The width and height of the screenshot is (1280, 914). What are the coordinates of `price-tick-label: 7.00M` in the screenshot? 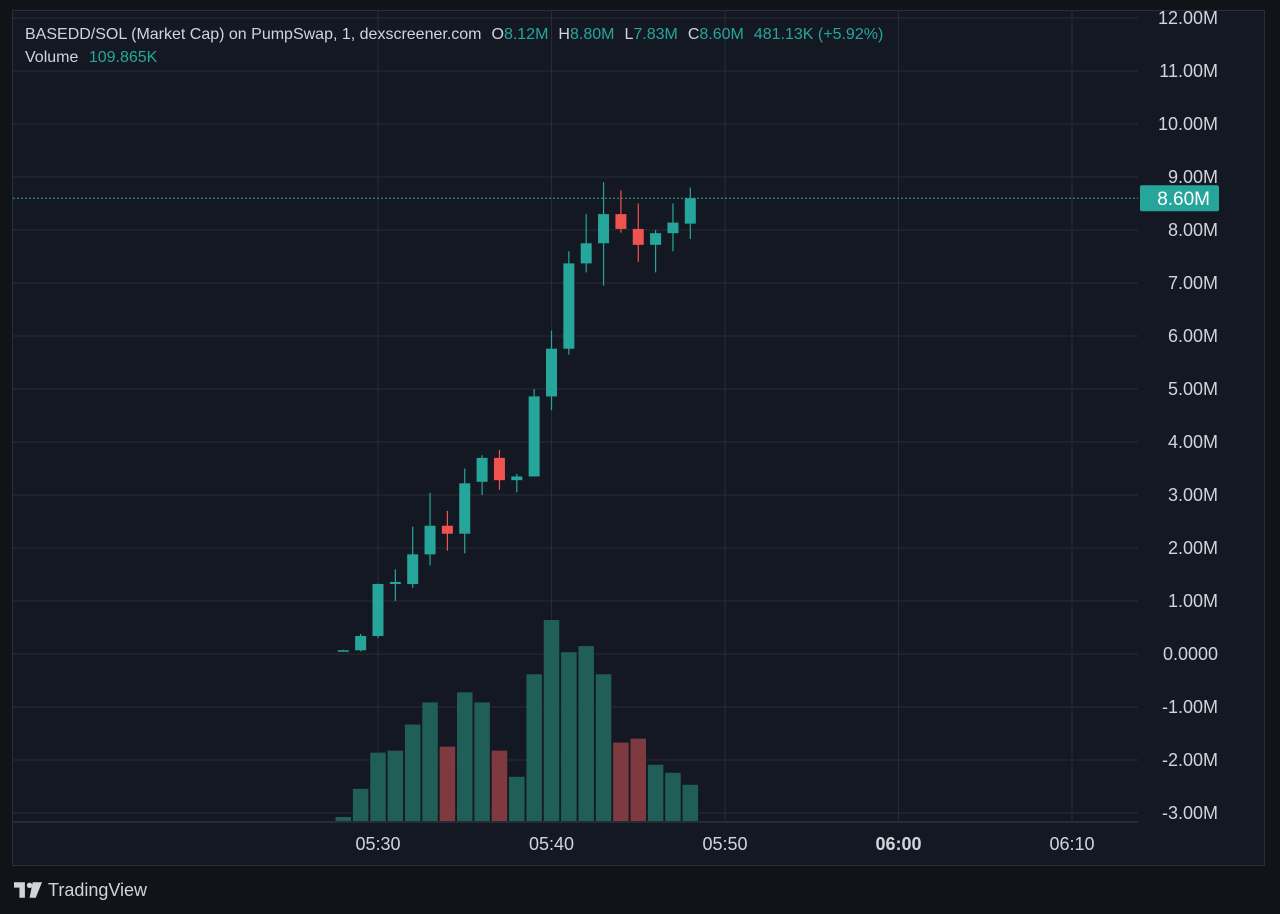 It's located at (1193, 283).